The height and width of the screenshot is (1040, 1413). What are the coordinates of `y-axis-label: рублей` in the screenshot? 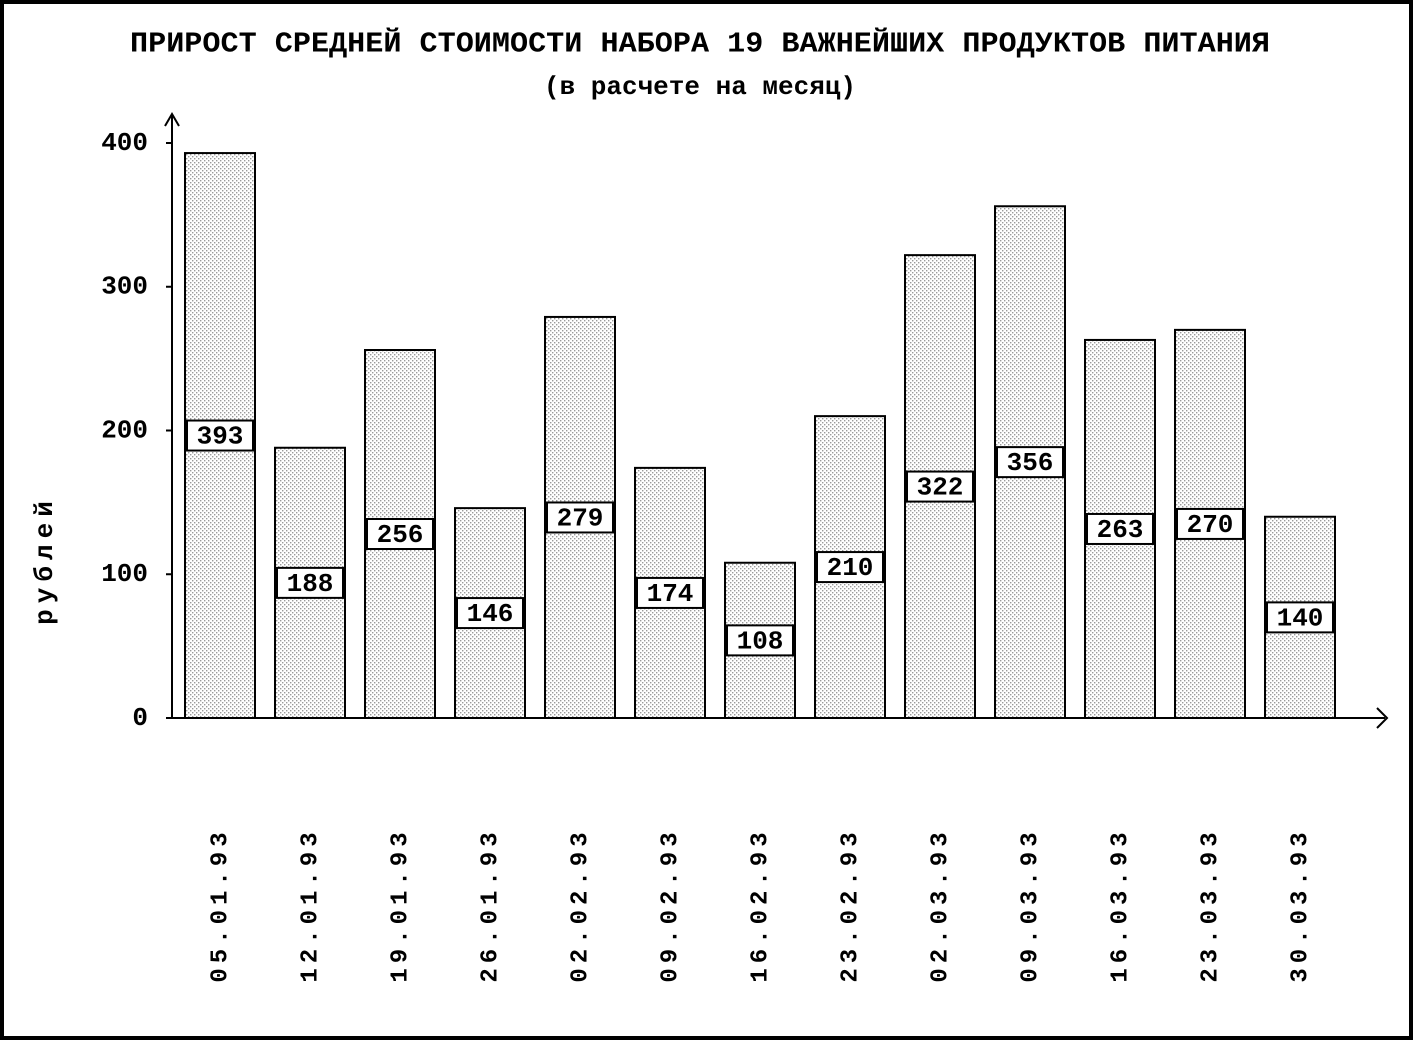 It's located at (45, 560).